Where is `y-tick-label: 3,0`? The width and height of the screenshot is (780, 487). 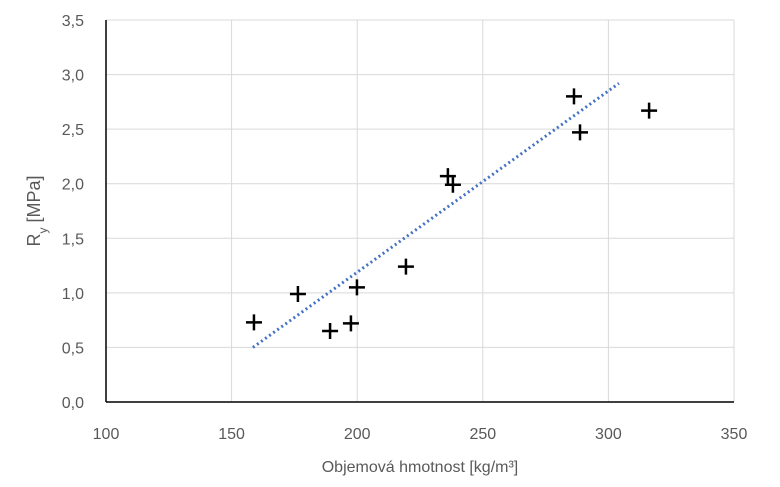
y-tick-label: 3,0 is located at coordinates (73, 76).